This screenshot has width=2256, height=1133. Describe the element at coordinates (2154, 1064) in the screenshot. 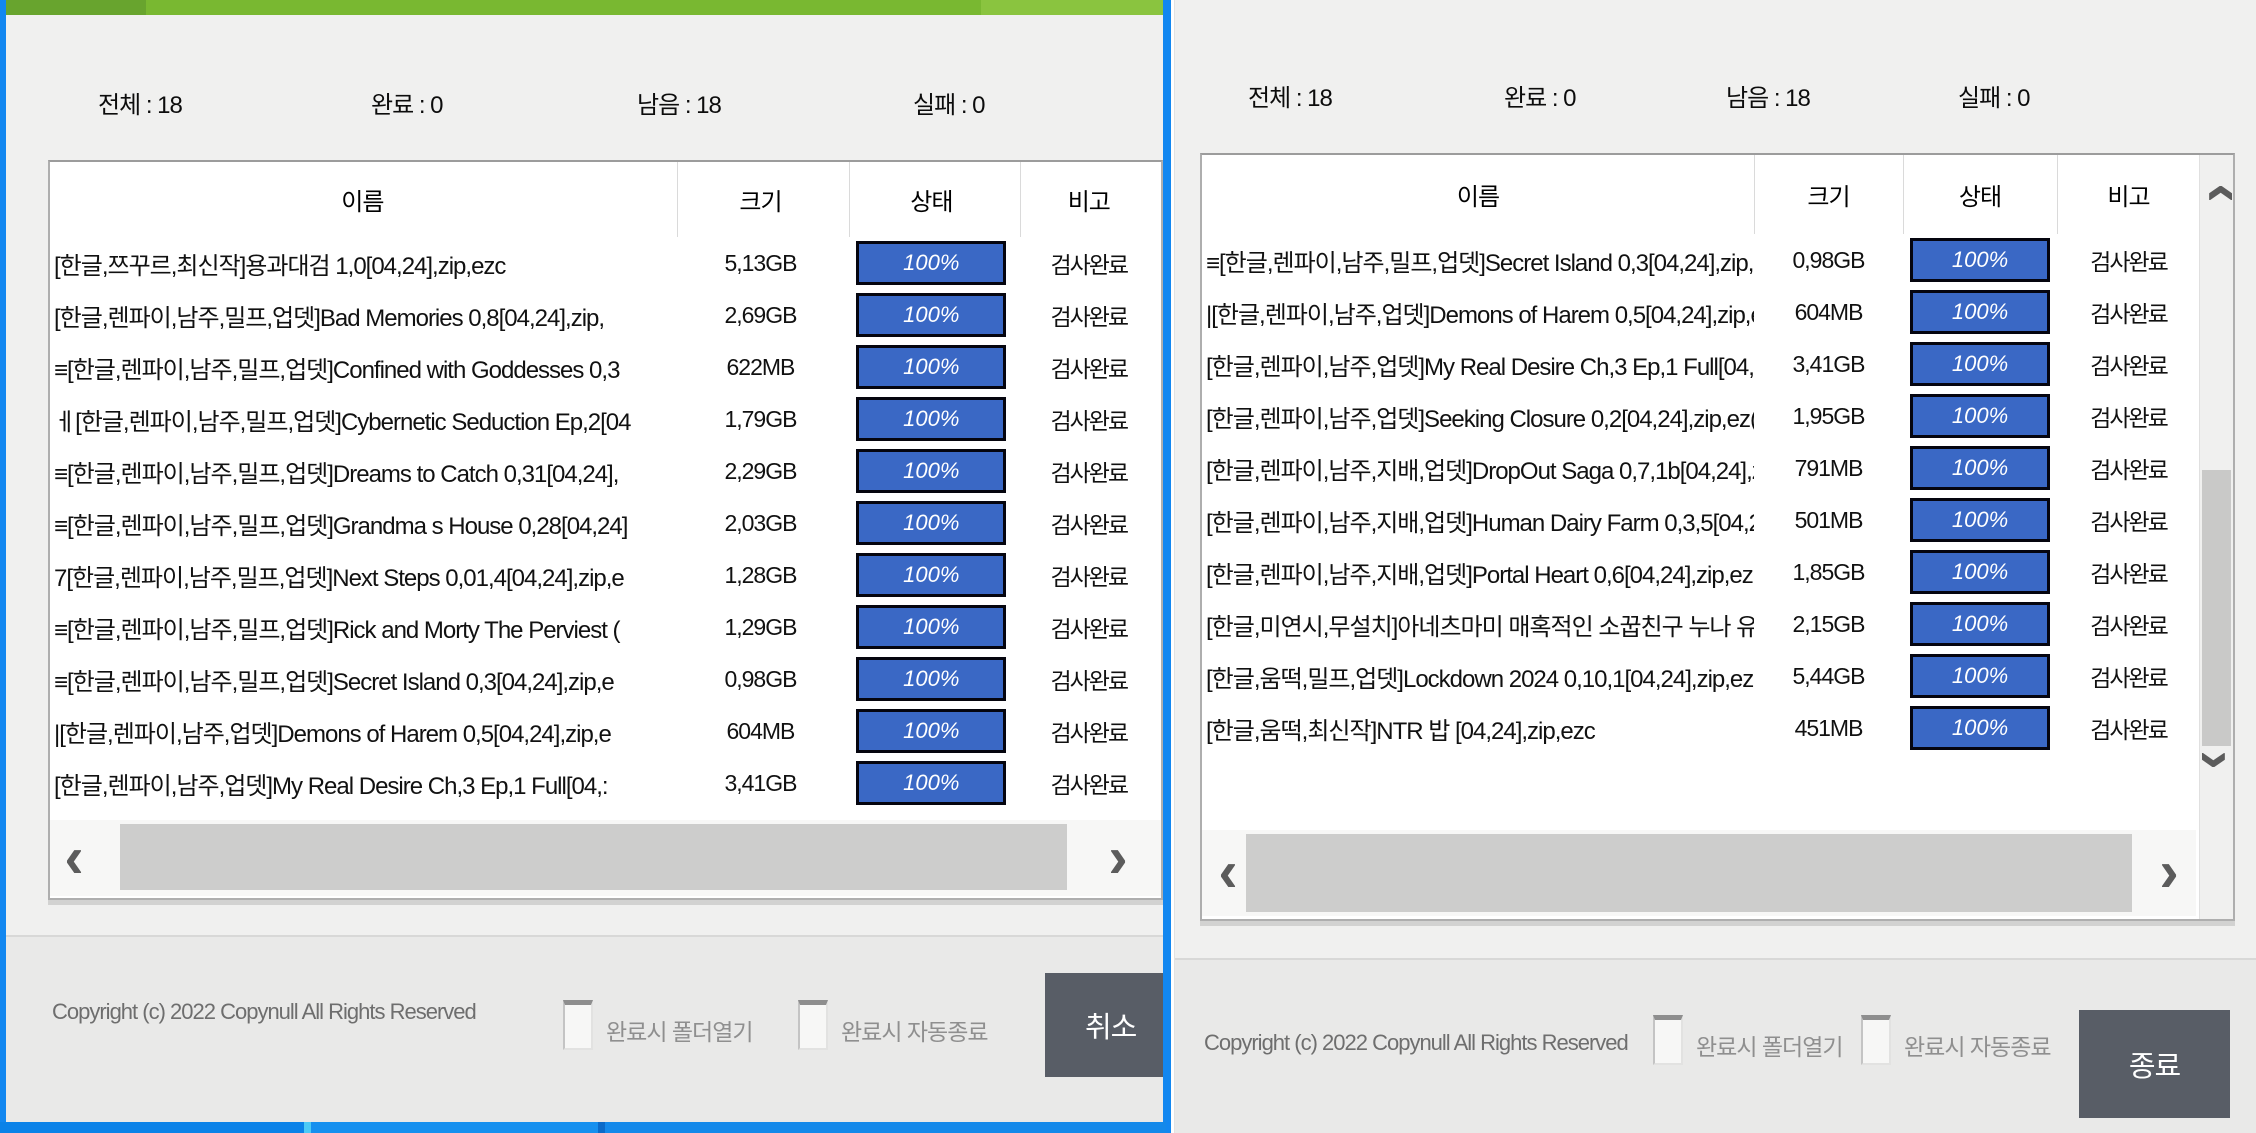

I see `close-button: 종료` at that location.